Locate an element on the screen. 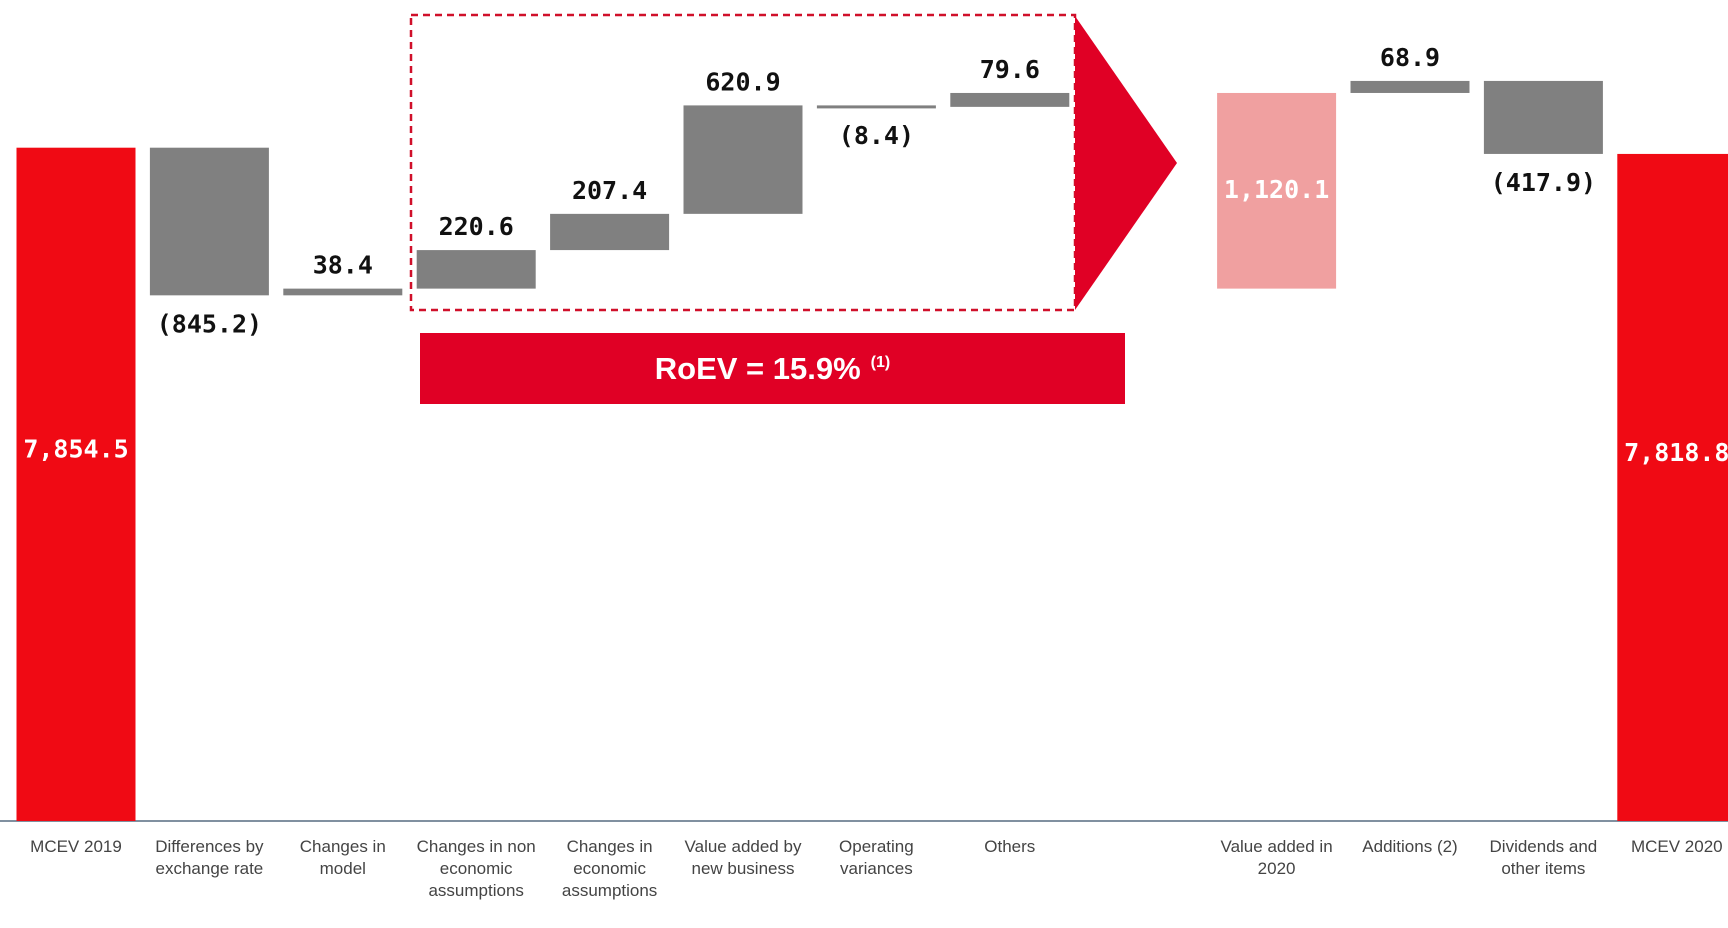 The height and width of the screenshot is (928, 1728). x-tick-label: Changes in model is located at coordinates (342, 857).